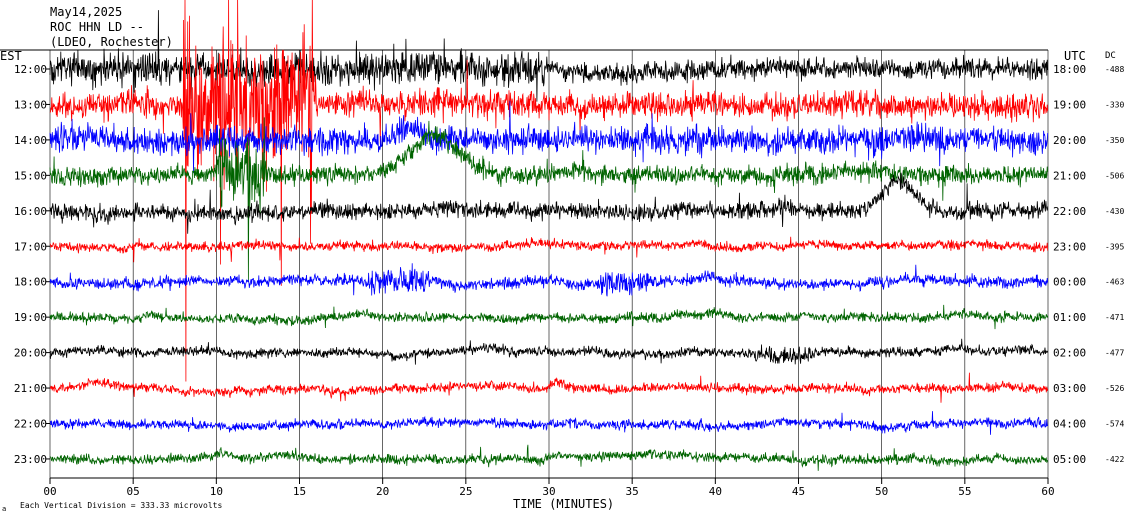 This screenshot has width=1130, height=519. I want to click on est-hour-label: 13:00, so click(30, 104).